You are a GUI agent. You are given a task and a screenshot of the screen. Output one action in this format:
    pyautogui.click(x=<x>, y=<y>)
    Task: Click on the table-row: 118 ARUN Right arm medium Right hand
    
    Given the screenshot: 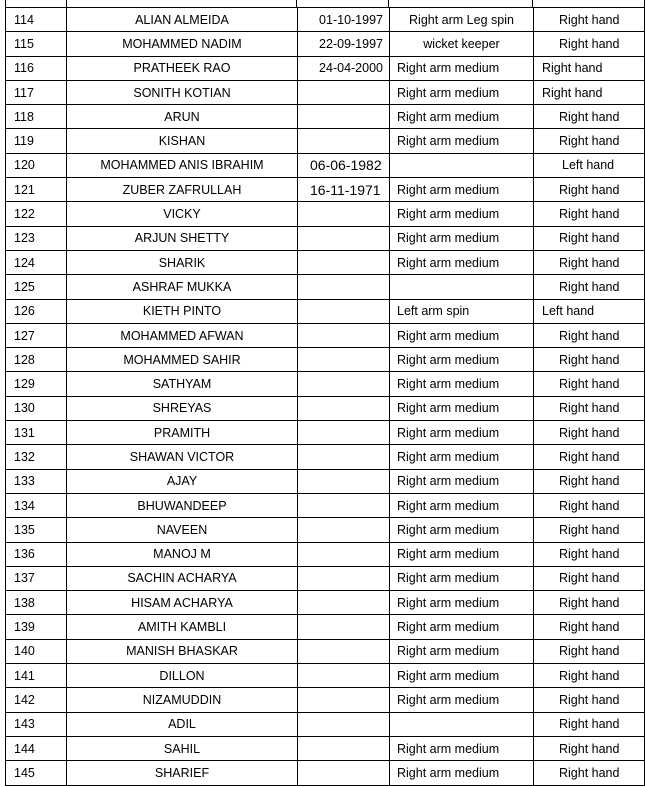 What is the action you would take?
    pyautogui.click(x=325, y=117)
    